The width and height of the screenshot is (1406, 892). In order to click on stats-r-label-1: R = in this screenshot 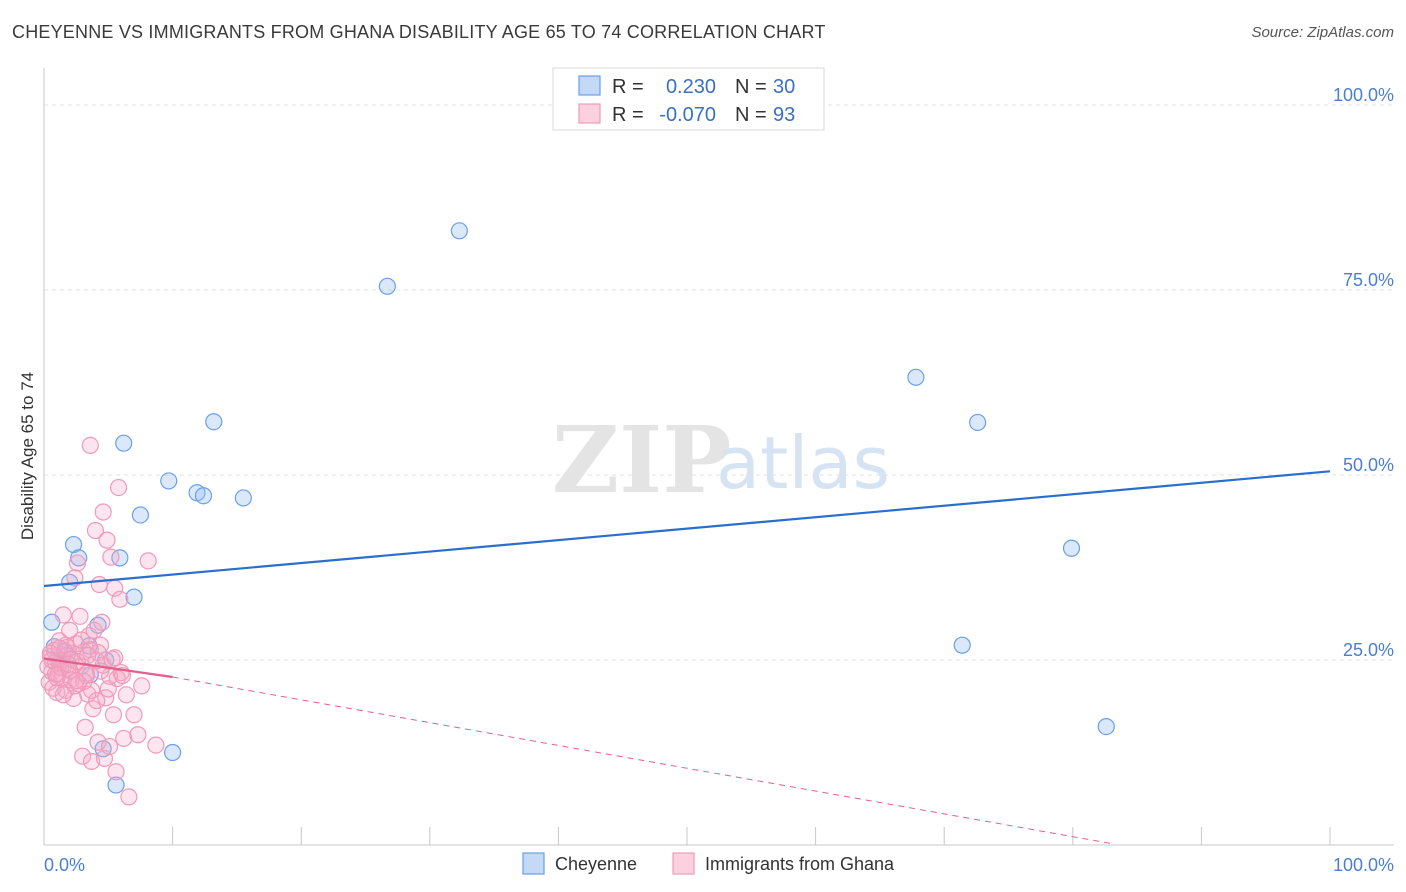, I will do `click(628, 87)`.